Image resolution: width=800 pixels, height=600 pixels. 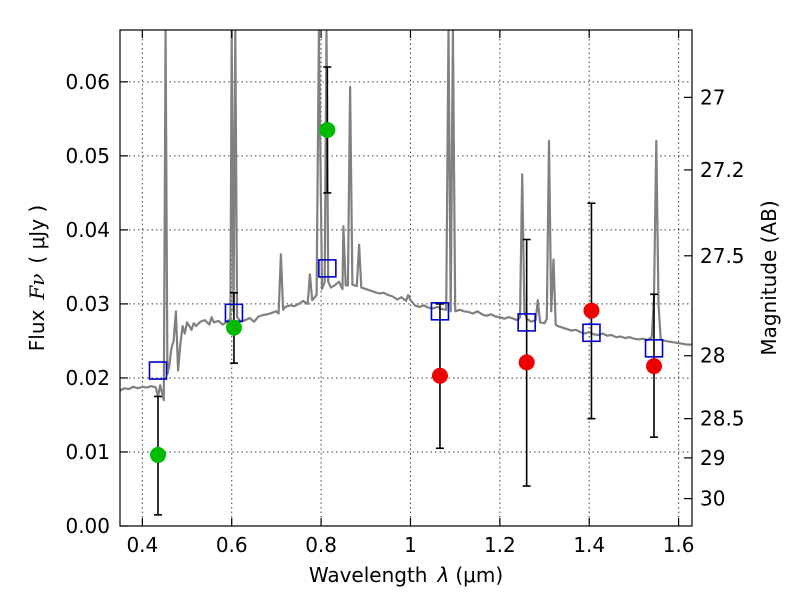 I want to click on y2-tick-label: 29, so click(x=712, y=458).